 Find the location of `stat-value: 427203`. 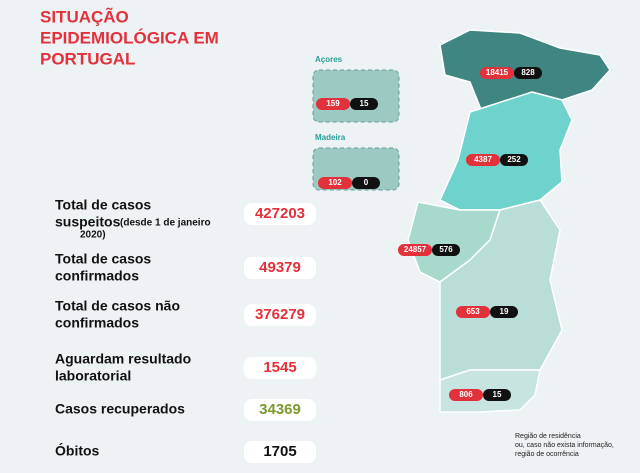

stat-value: 427203 is located at coordinates (280, 213).